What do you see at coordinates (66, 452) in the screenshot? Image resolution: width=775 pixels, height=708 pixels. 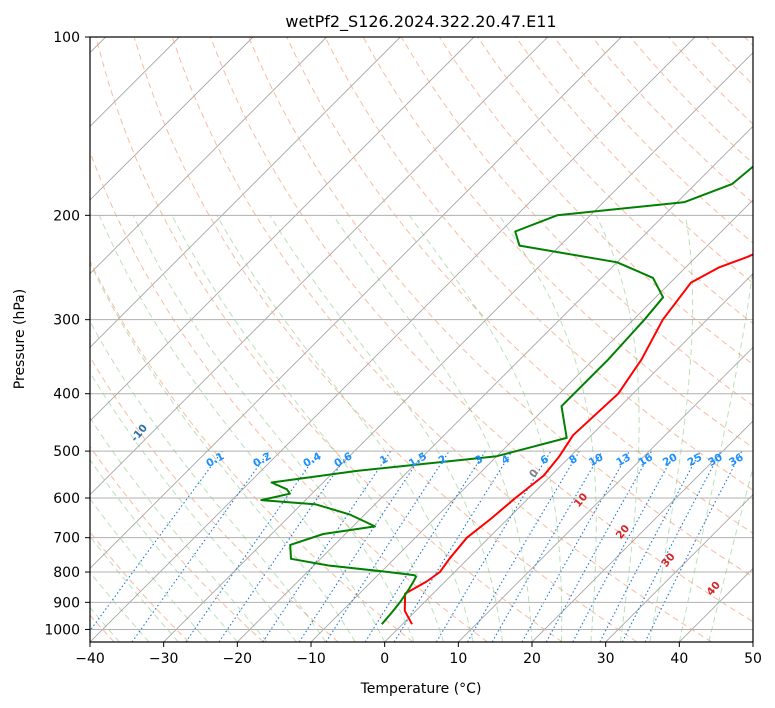 I see `y-tick-label: 500` at bounding box center [66, 452].